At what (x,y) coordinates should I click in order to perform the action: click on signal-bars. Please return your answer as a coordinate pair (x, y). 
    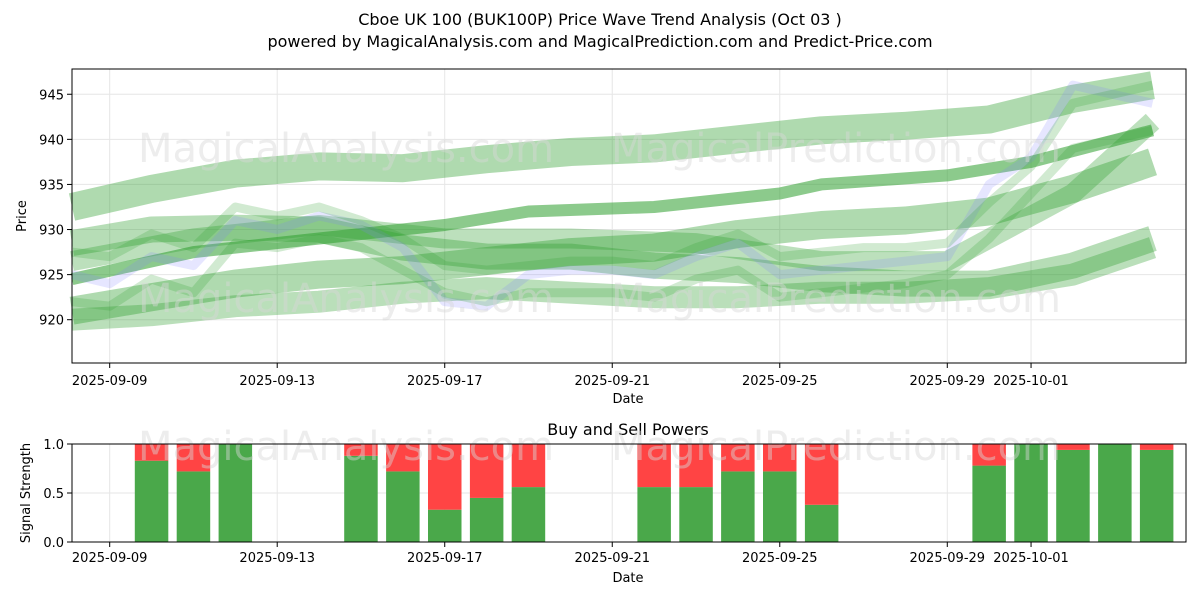
    Looking at the image, I should click on (654, 493).